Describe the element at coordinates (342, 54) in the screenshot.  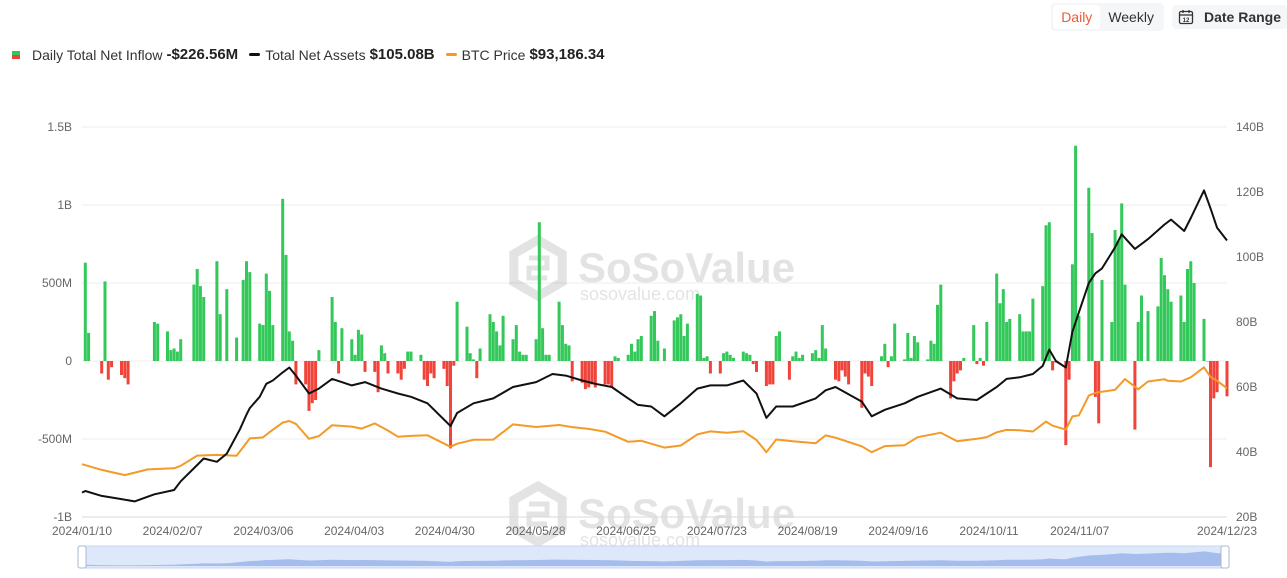
I see `legend-item-assets: Total Net Assets $105.08B` at that location.